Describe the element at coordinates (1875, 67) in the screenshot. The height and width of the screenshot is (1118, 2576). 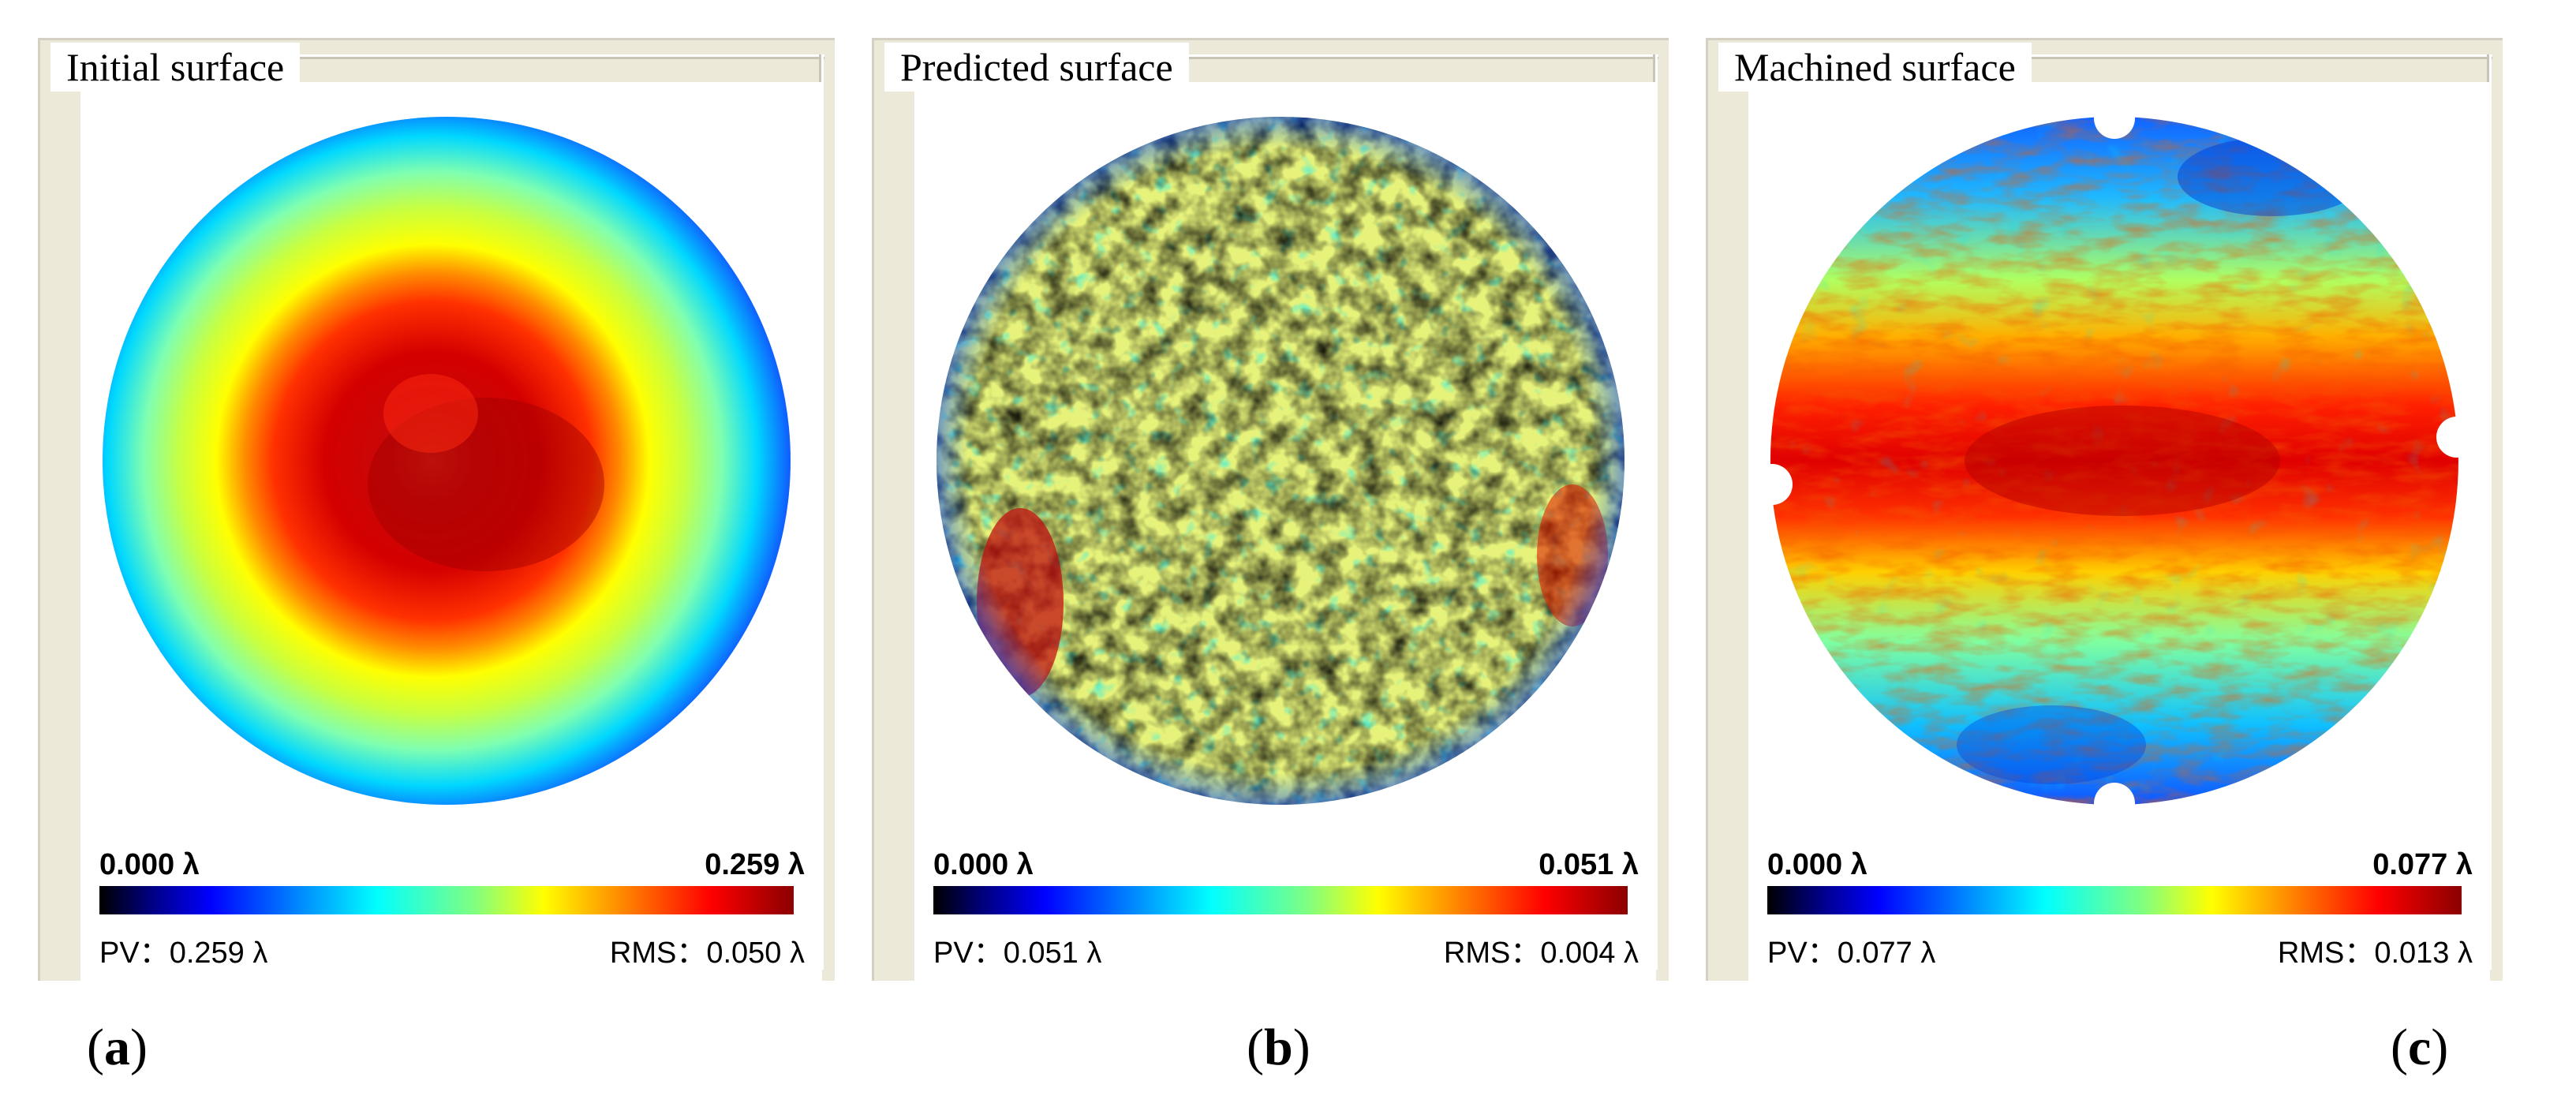
I see `panel-title: Machined surface` at that location.